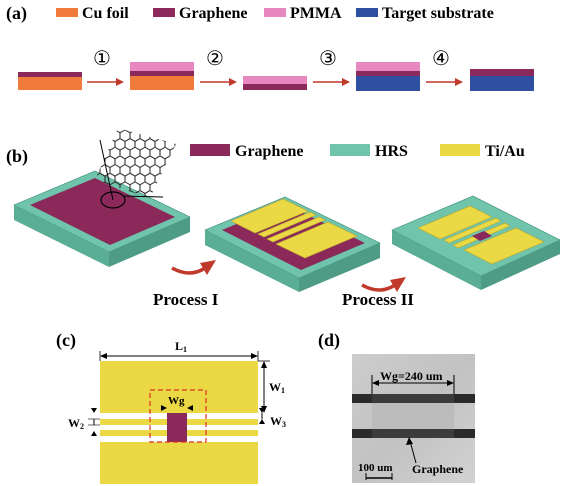 This screenshot has width=564, height=486. What do you see at coordinates (438, 13) in the screenshot?
I see `legend-label-substrate: Target substrate` at bounding box center [438, 13].